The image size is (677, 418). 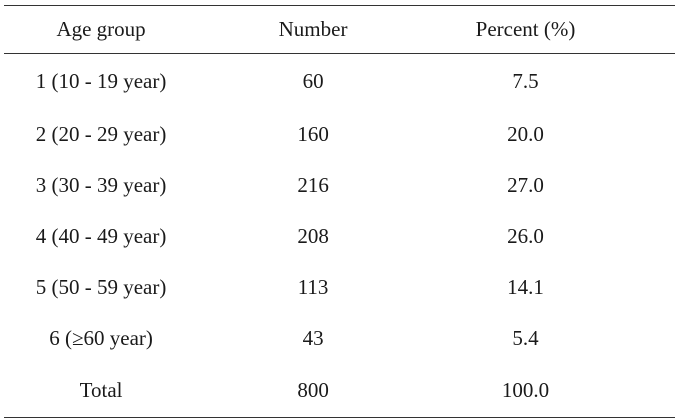 What do you see at coordinates (313, 184) in the screenshot?
I see `cell-number: 216` at bounding box center [313, 184].